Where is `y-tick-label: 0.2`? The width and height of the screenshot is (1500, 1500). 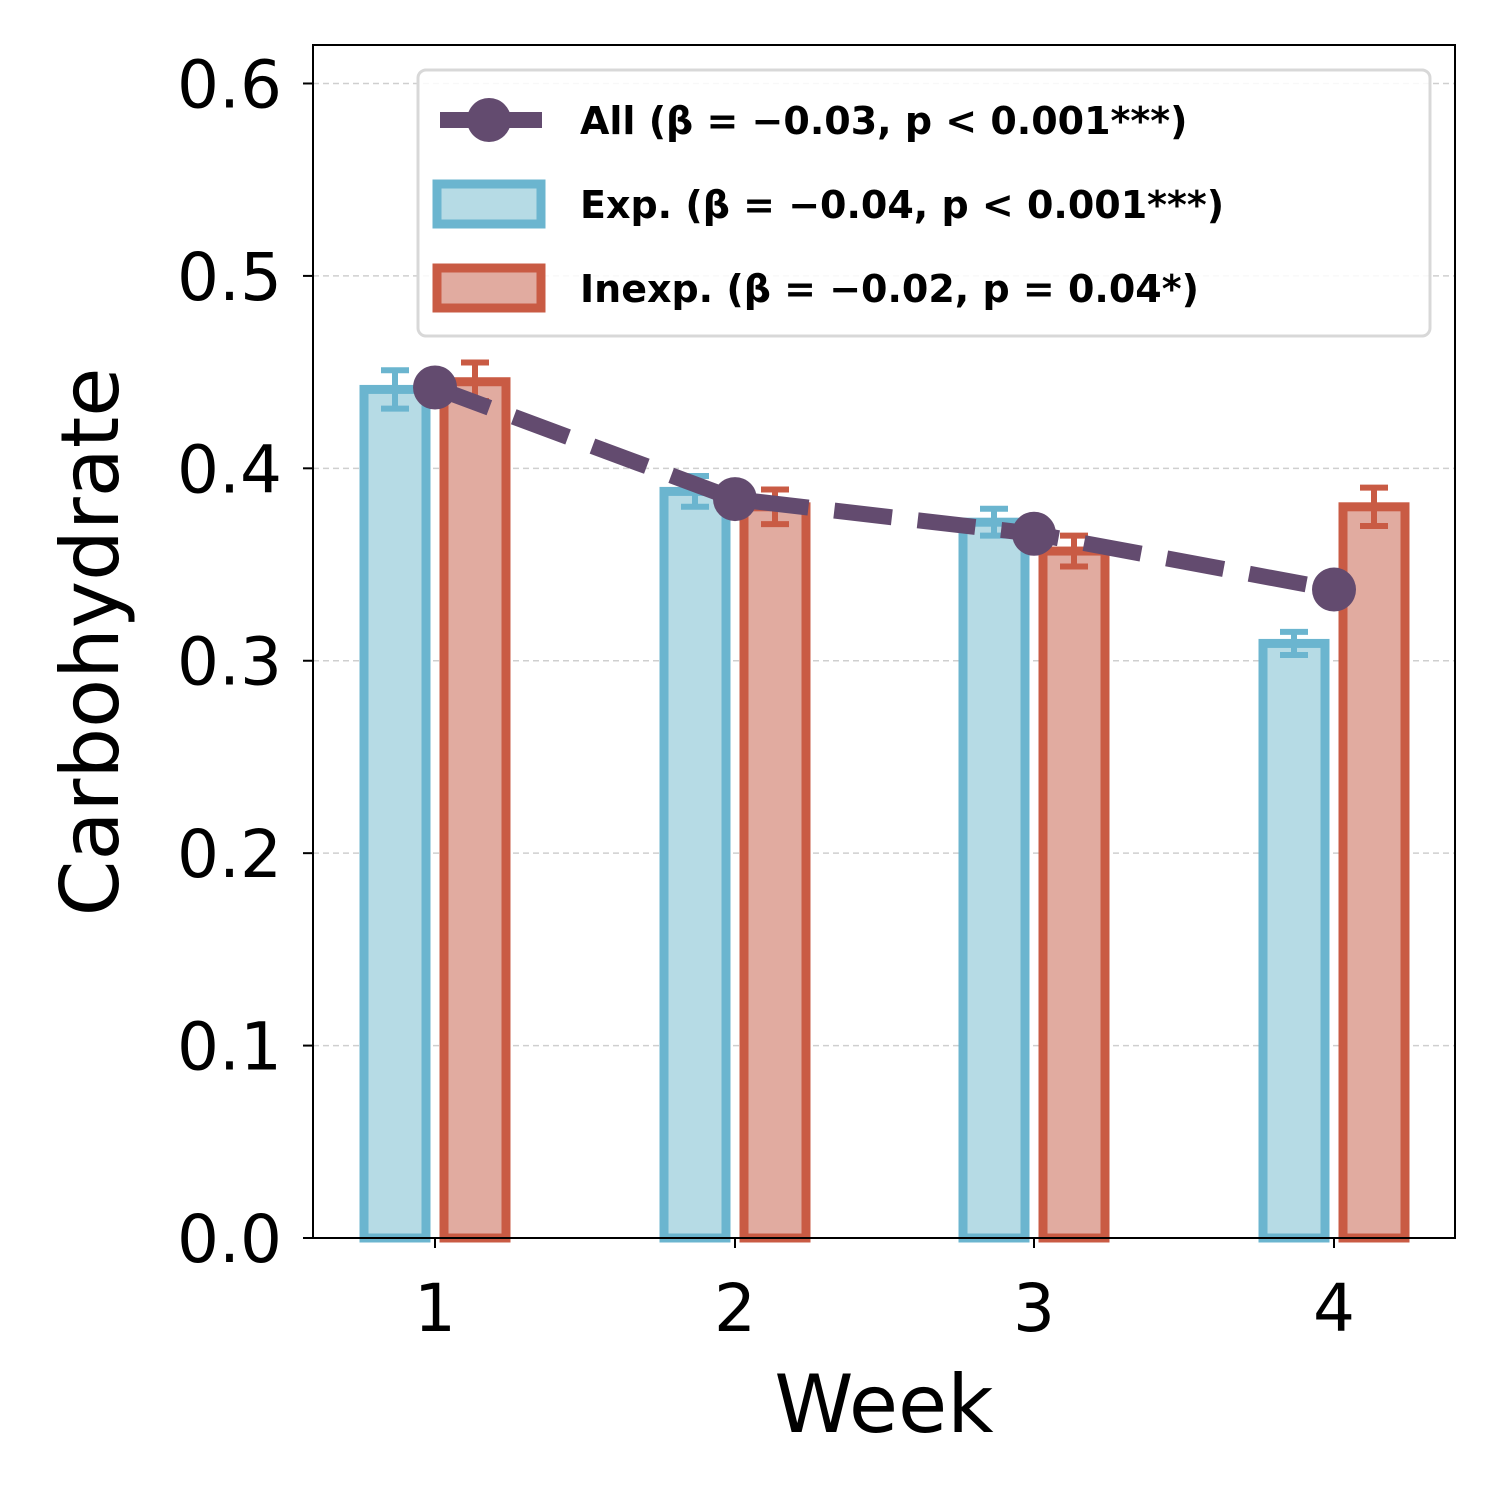
y-tick-label: 0.2 is located at coordinates (229, 854).